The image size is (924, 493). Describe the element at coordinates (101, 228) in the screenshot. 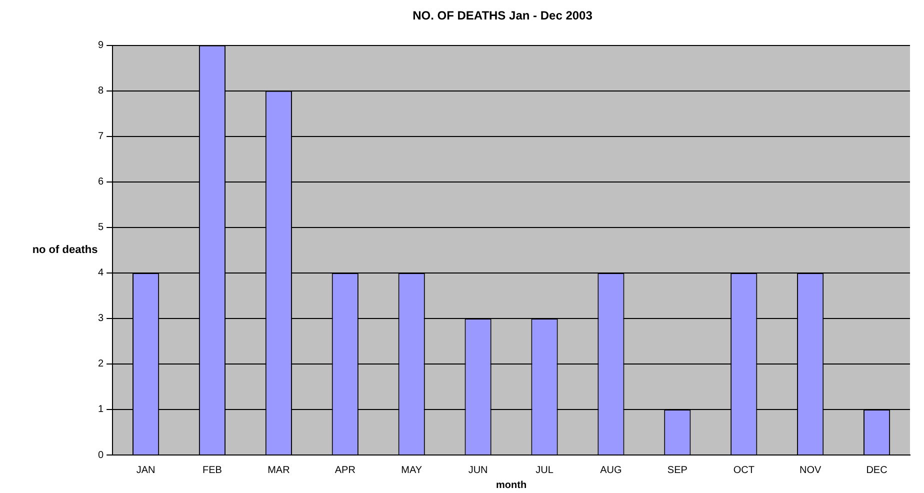

I see `y-tick-label: 5` at that location.